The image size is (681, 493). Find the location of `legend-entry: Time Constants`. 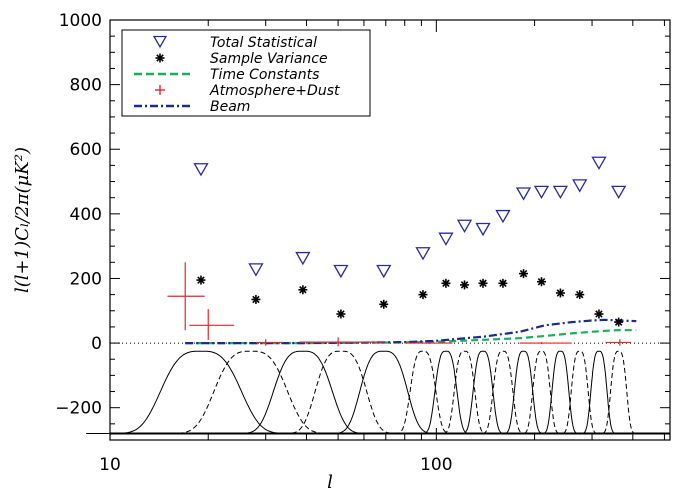

legend-entry: Time Constants is located at coordinates (226, 75).